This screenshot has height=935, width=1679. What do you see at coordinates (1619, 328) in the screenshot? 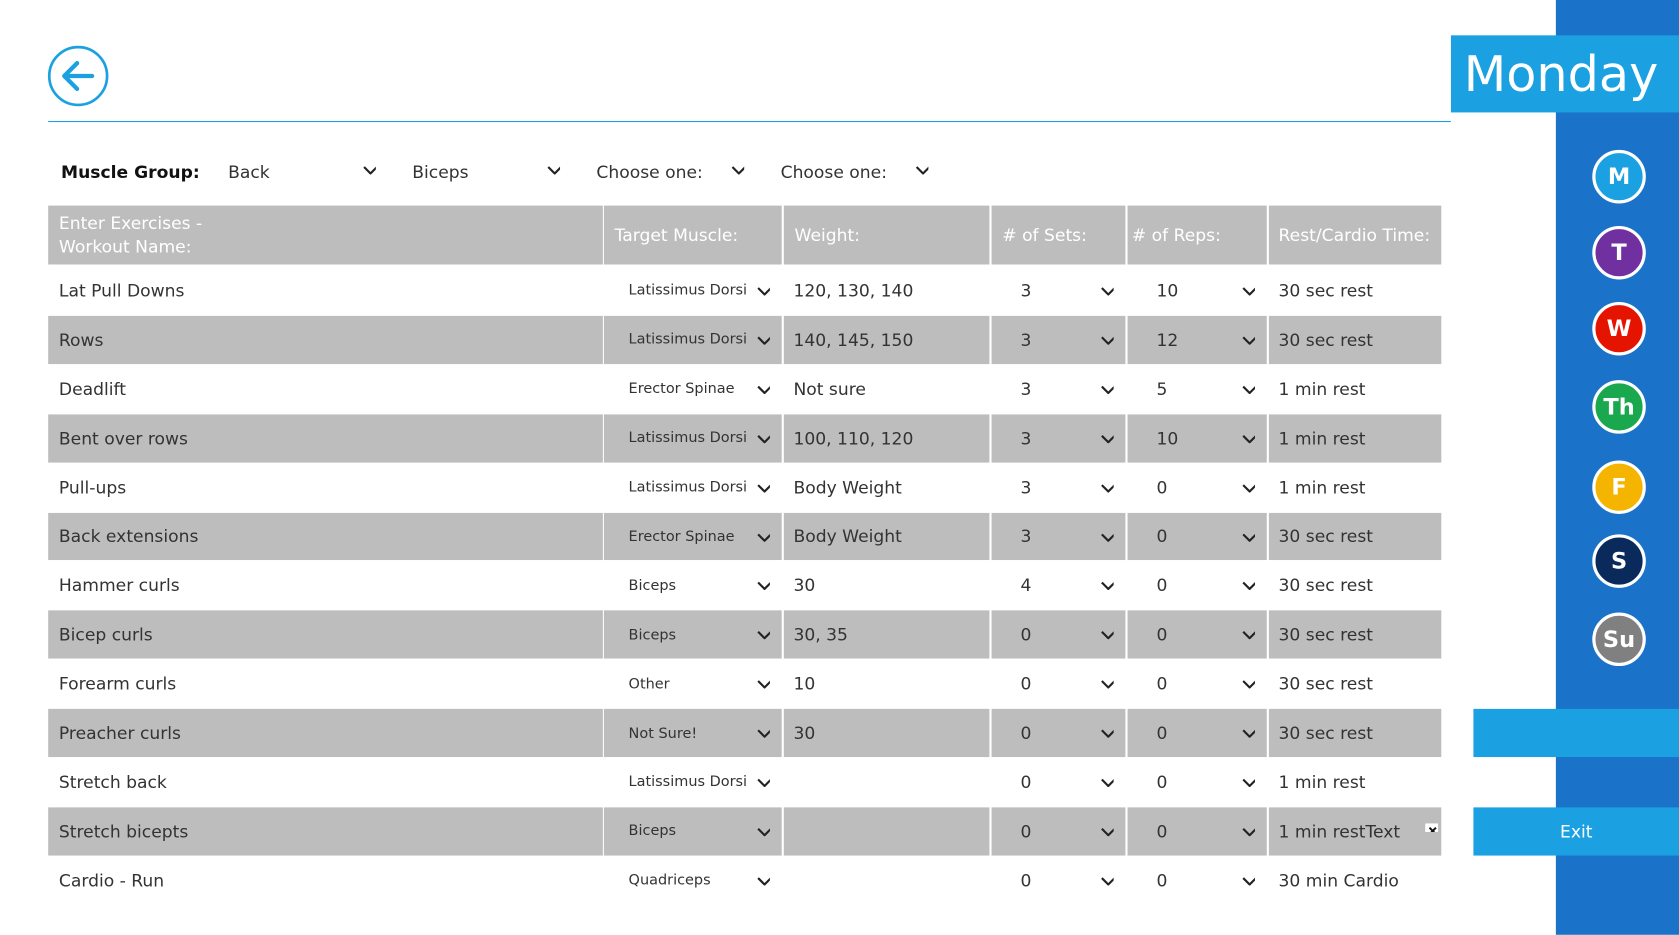
I see `day-button: W` at bounding box center [1619, 328].